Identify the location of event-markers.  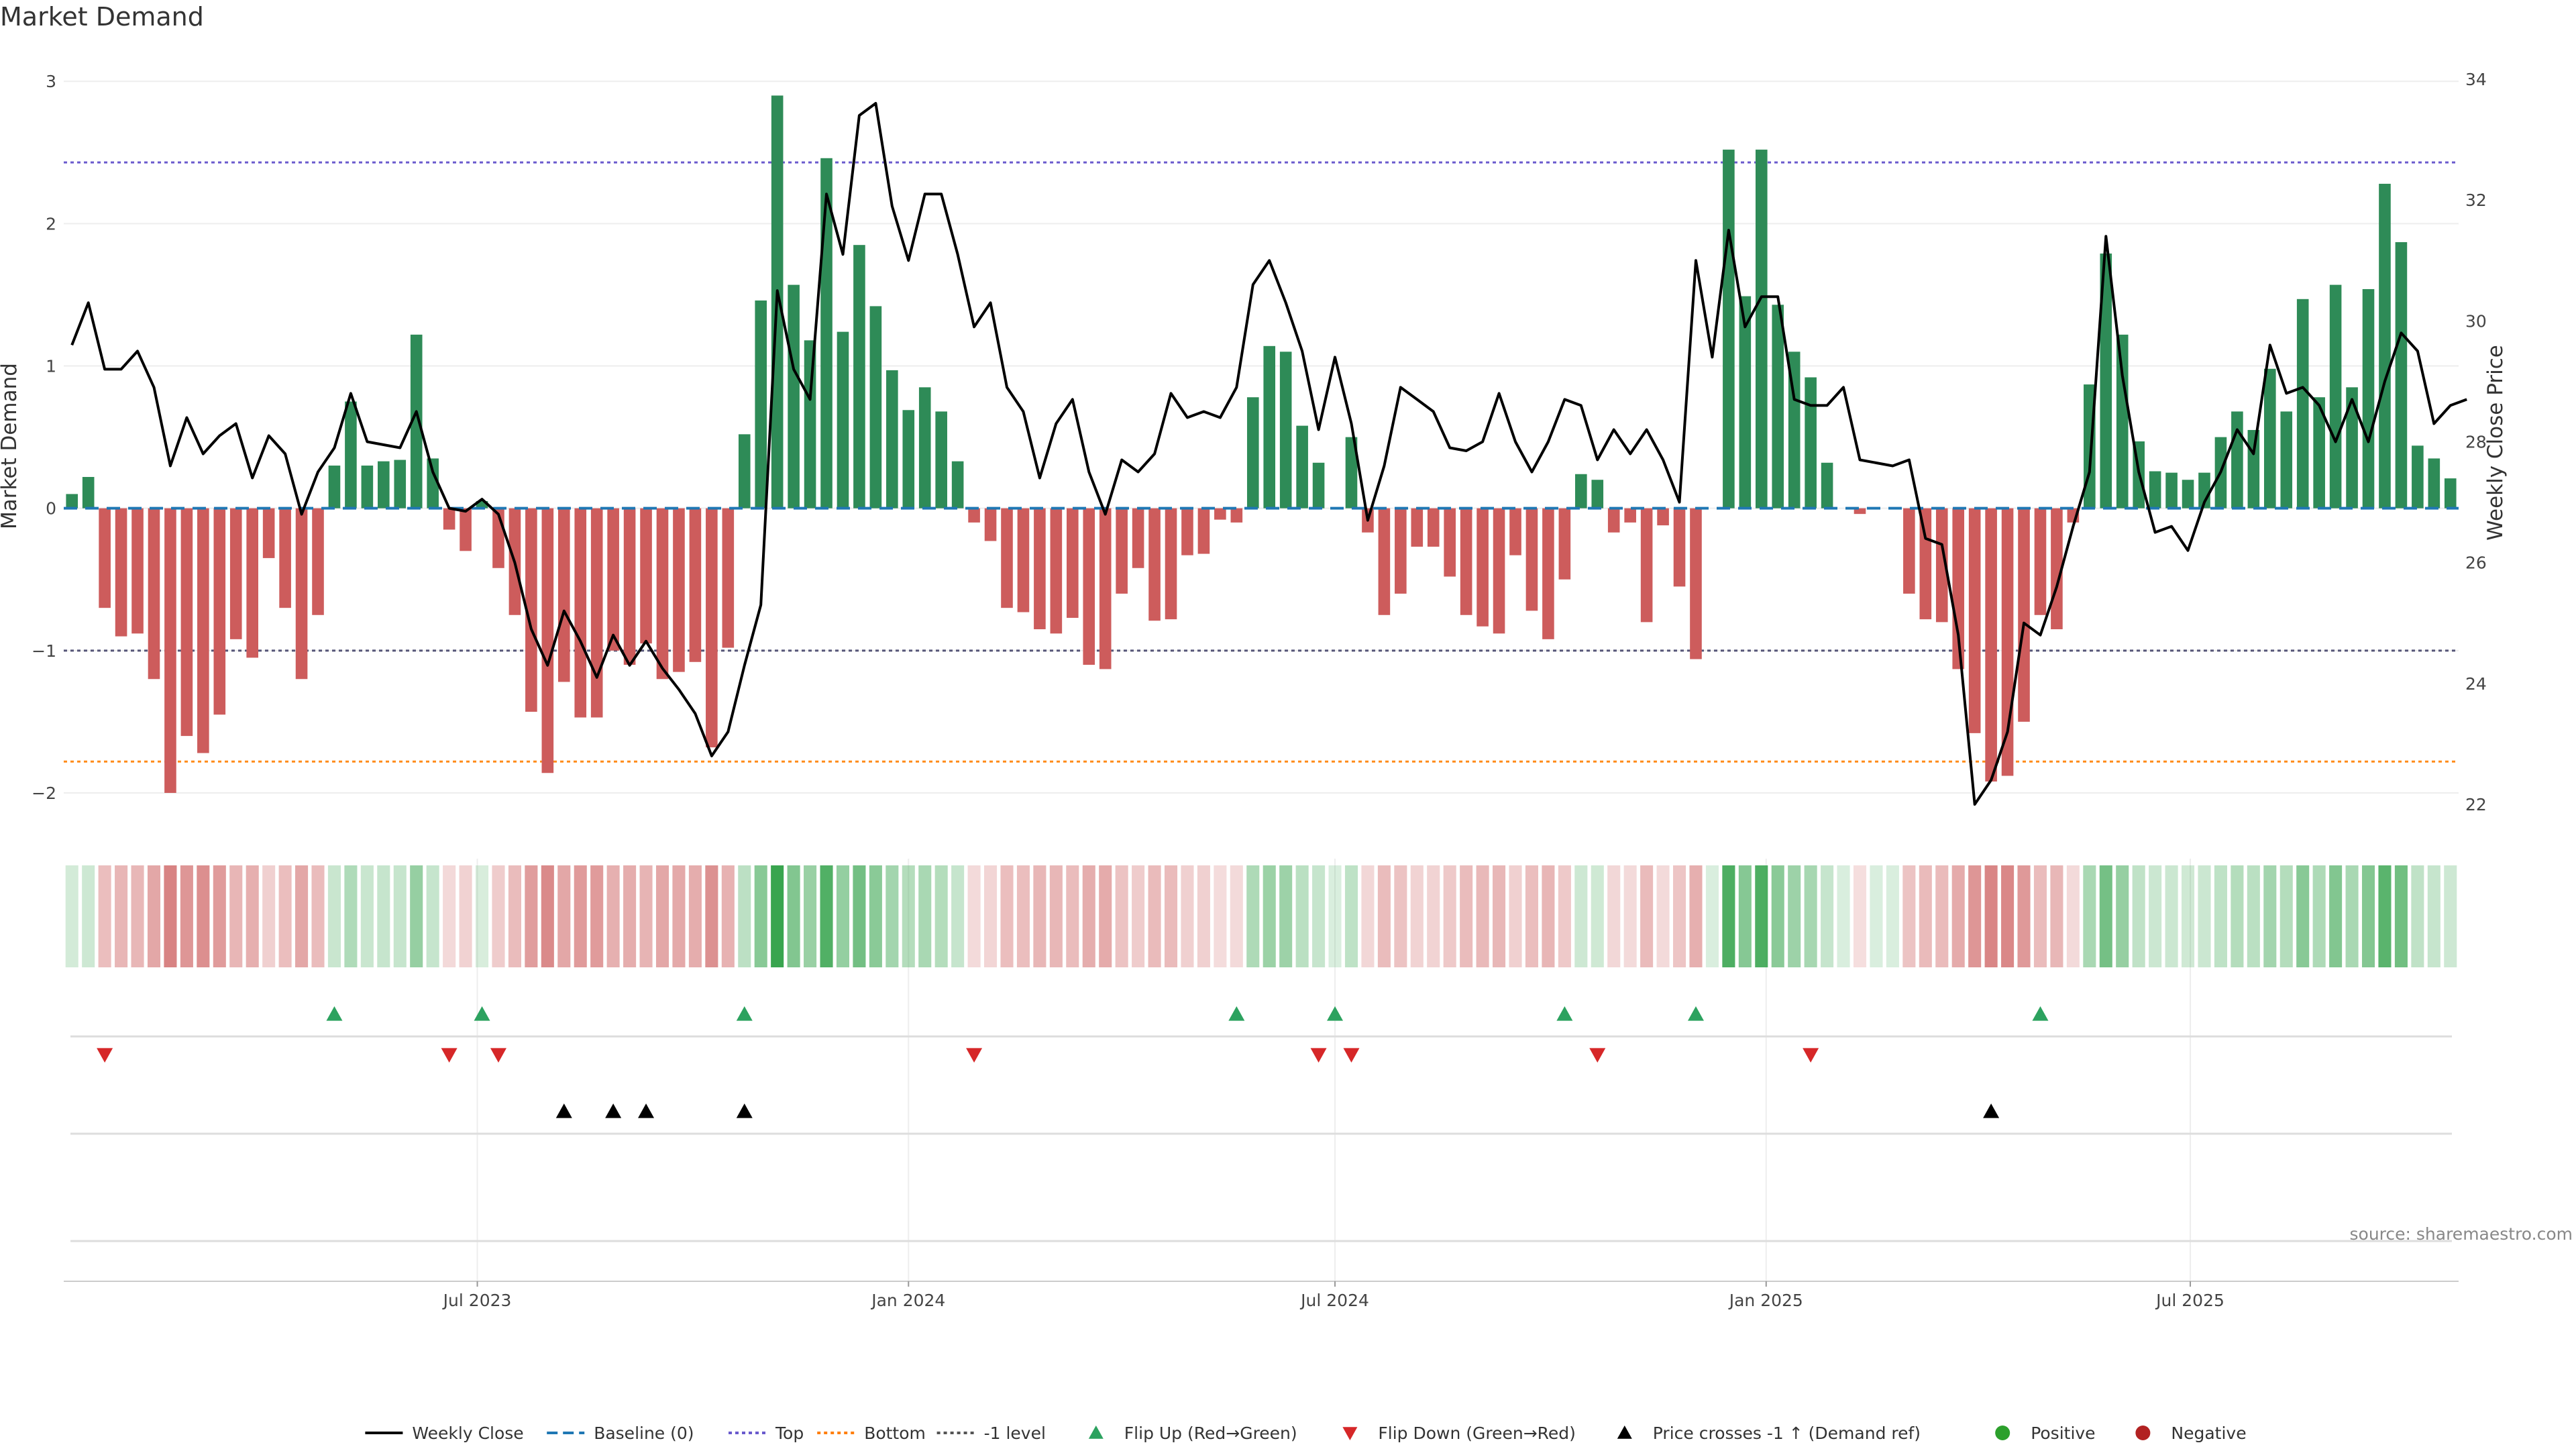
(1073, 1062).